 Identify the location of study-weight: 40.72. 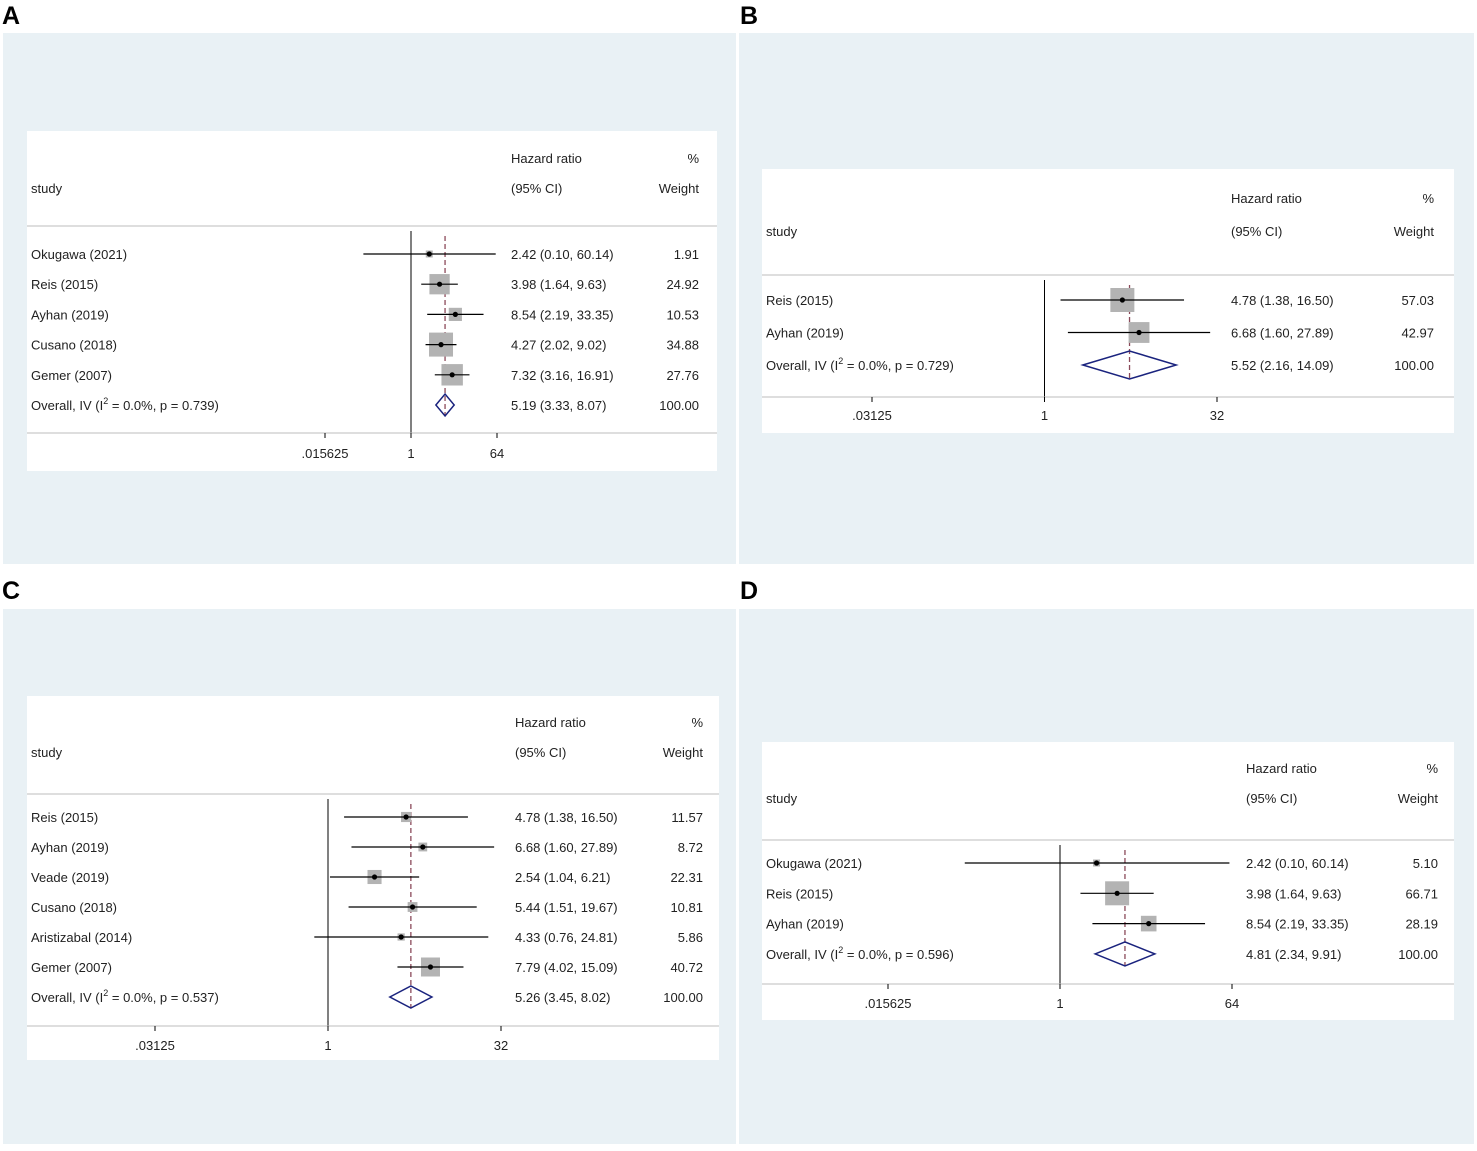
(686, 967).